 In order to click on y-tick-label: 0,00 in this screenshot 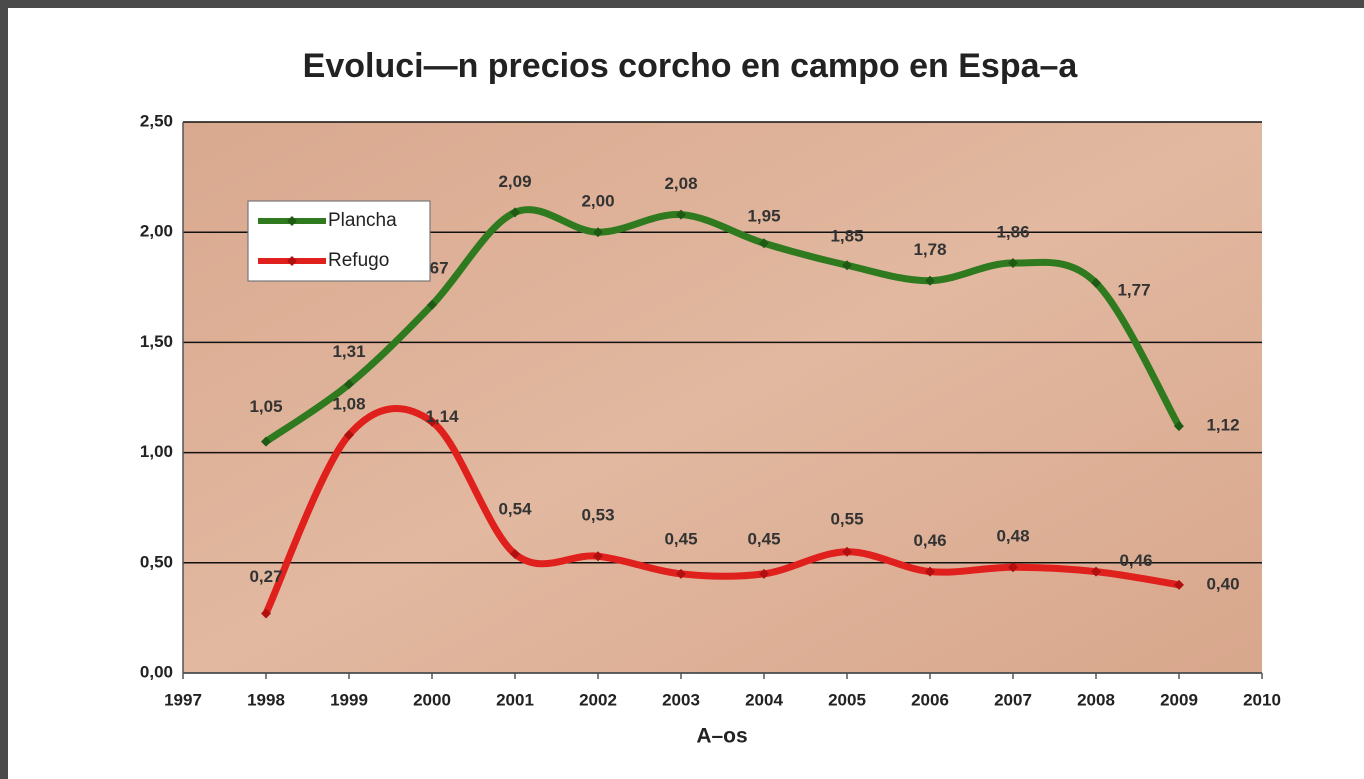, I will do `click(156, 671)`.